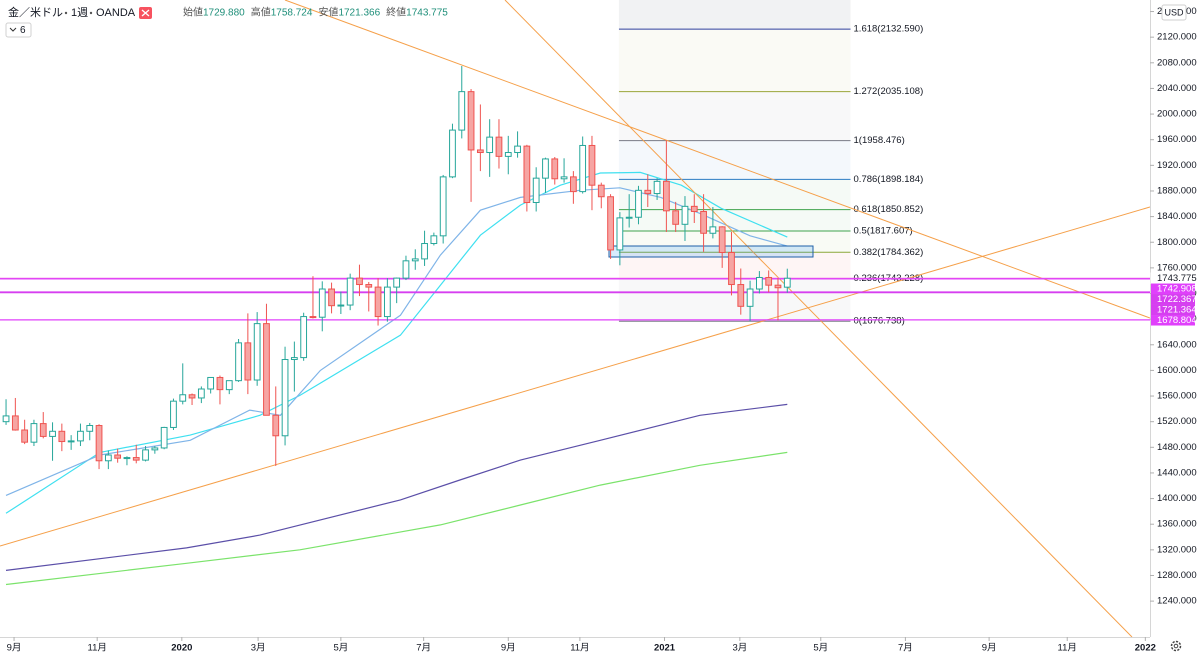 Image resolution: width=1200 pixels, height=657 pixels. Describe the element at coordinates (575, 299) in the screenshot. I see `price-lines` at that location.